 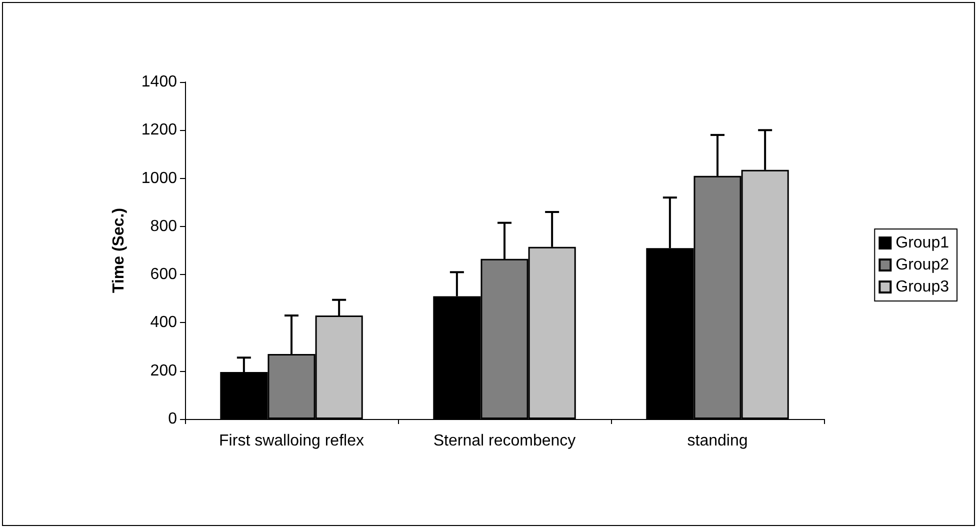 I want to click on y-tick-label: 800, so click(x=164, y=226).